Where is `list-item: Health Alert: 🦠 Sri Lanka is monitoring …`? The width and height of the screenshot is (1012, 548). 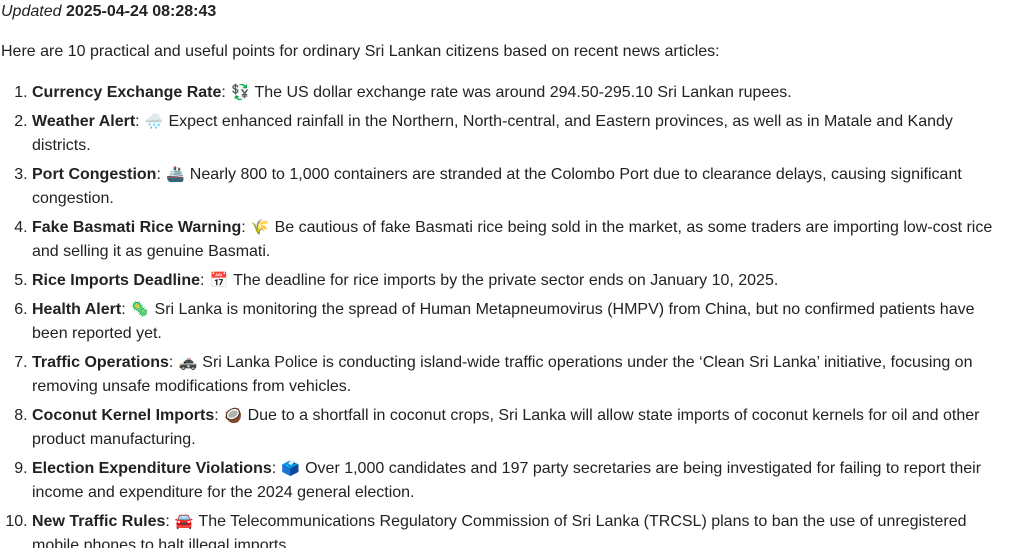 list-item: Health Alert: 🦠 Sri Lanka is monitoring … is located at coordinates (521, 321).